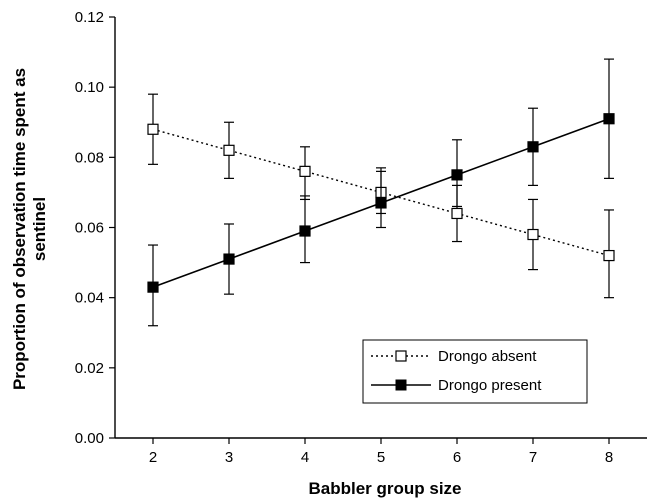 This screenshot has height=501, width=649. I want to click on legend-marker-drongo-present, so click(401, 385).